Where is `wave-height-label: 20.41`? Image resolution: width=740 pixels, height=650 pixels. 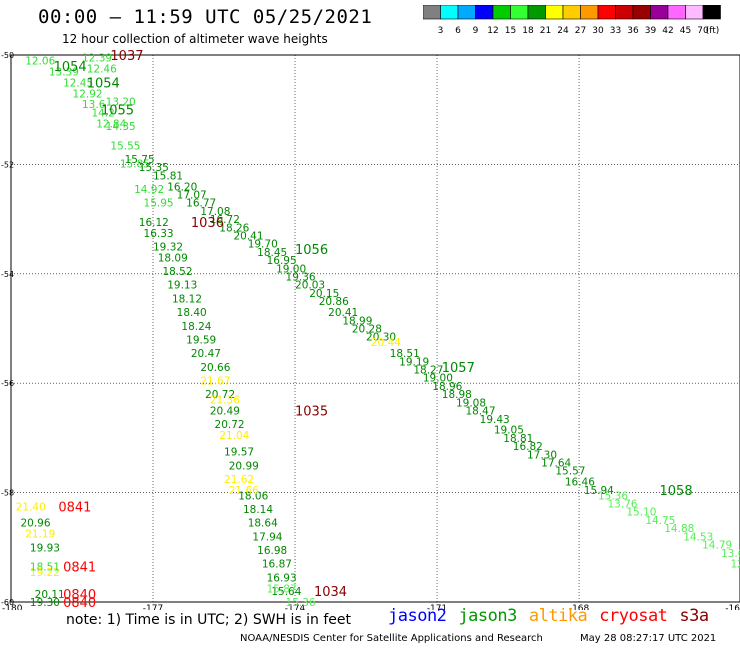
wave-height-label: 20.41 is located at coordinates (343, 313).